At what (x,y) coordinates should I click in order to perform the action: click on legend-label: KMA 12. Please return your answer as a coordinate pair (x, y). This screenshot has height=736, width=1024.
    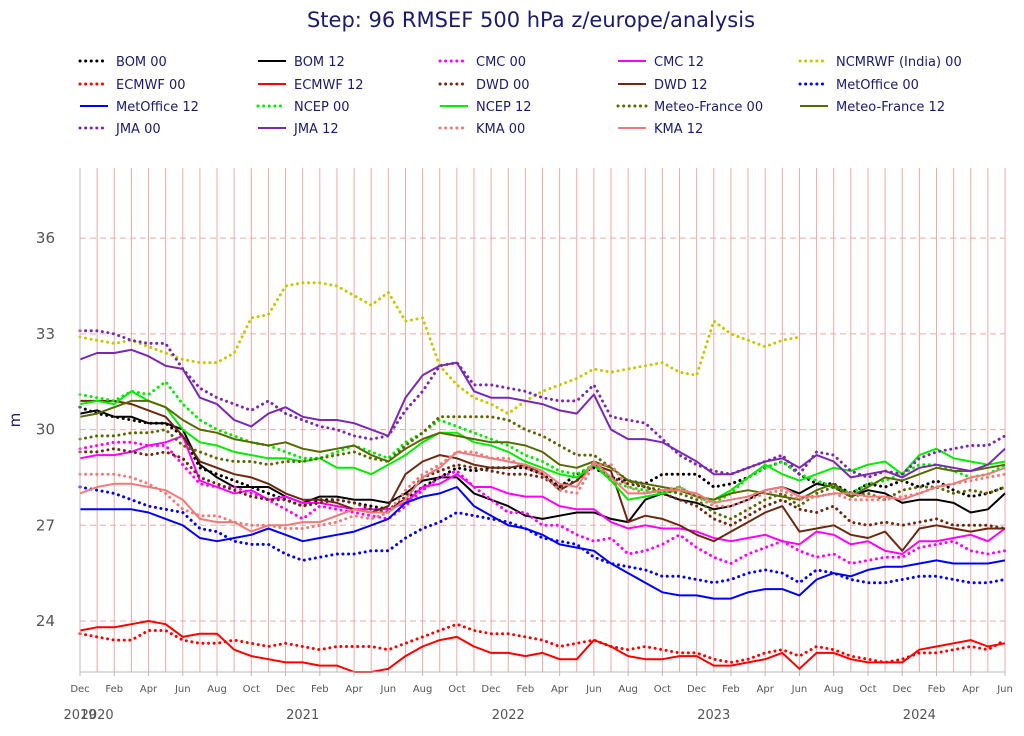
    Looking at the image, I should click on (678, 129).